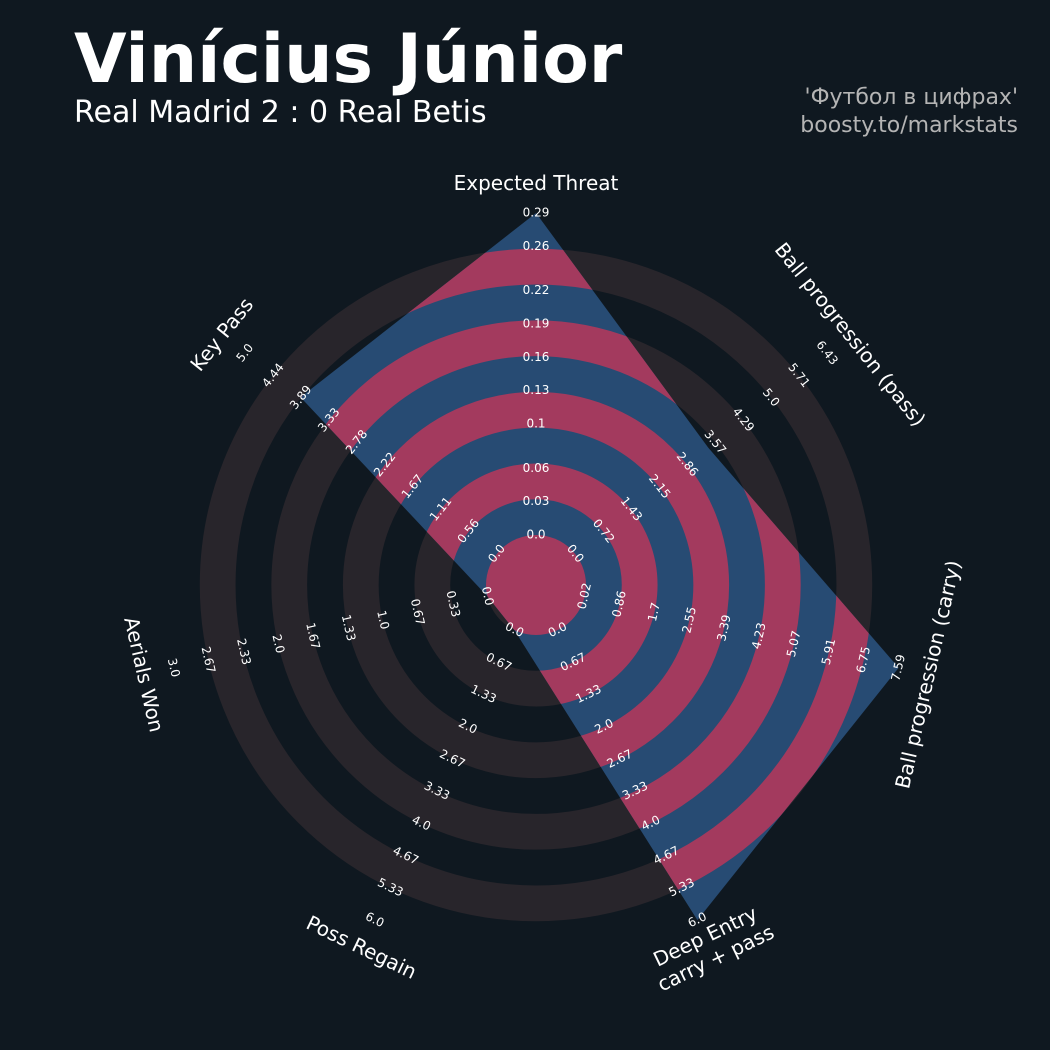  Describe the element at coordinates (724, 627) in the screenshot. I see `tick-label: 3.39` at that location.